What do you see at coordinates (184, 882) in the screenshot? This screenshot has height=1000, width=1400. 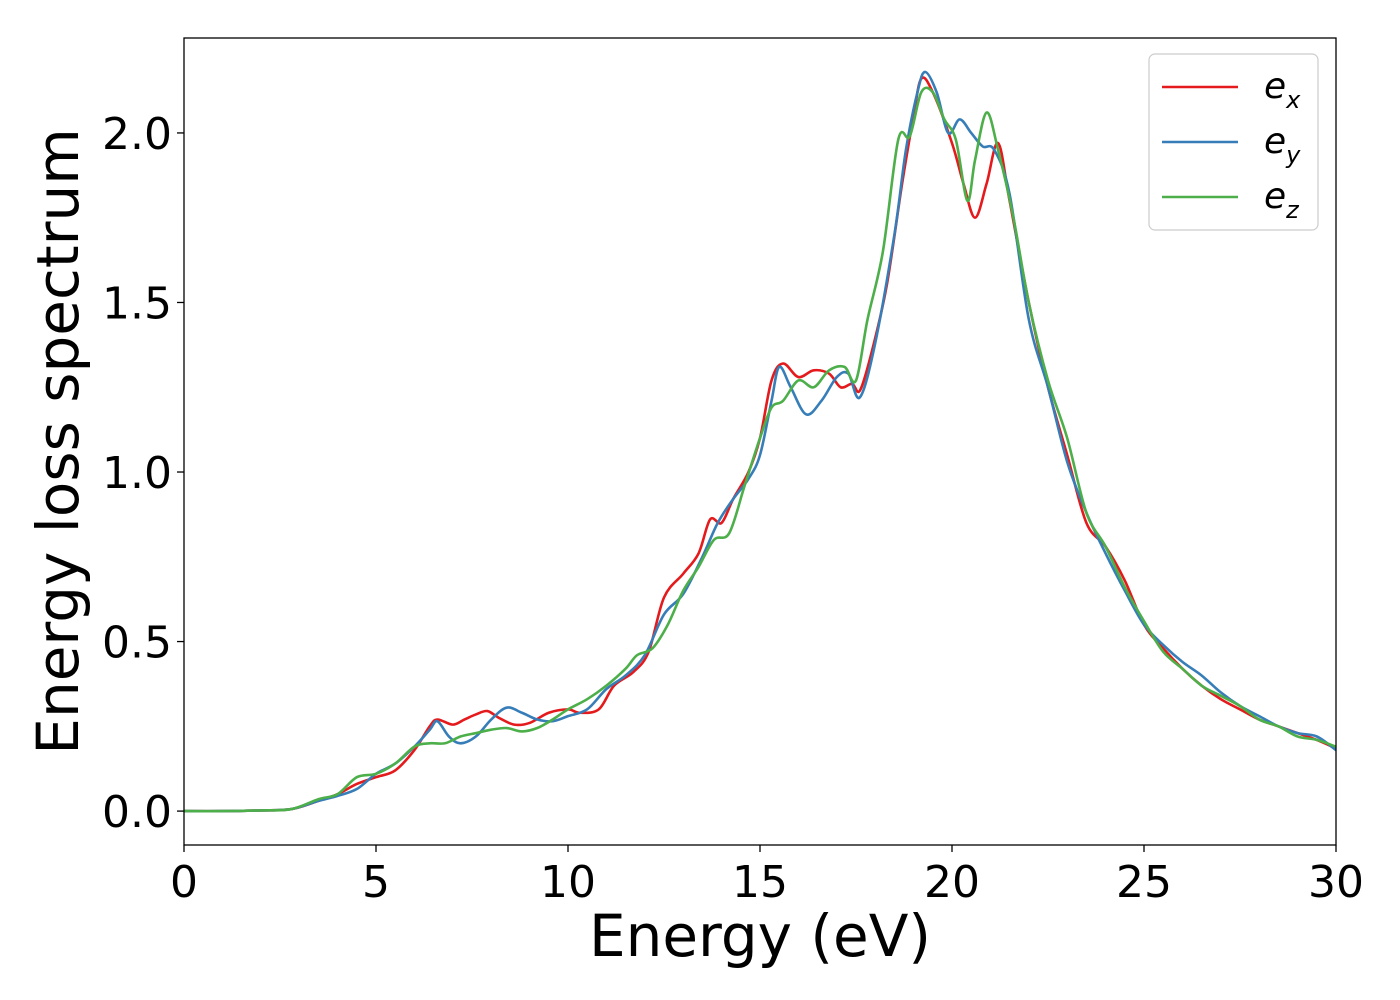 I see `x-tick-label: 0` at bounding box center [184, 882].